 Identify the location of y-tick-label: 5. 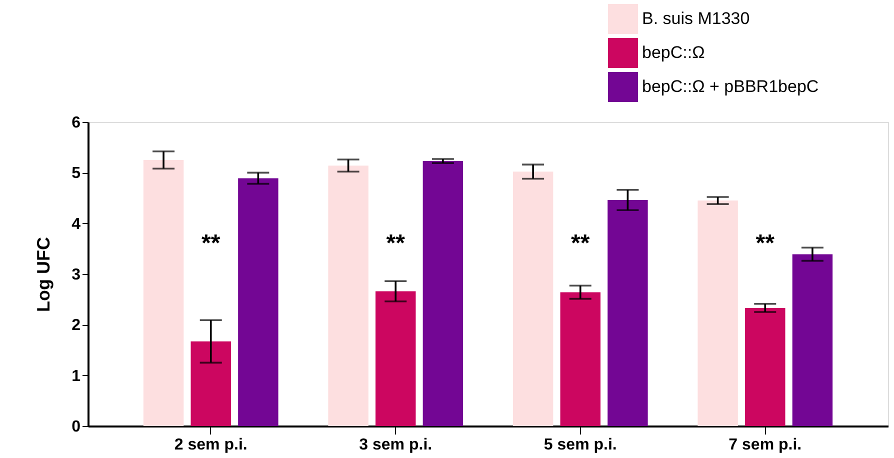
(76, 173).